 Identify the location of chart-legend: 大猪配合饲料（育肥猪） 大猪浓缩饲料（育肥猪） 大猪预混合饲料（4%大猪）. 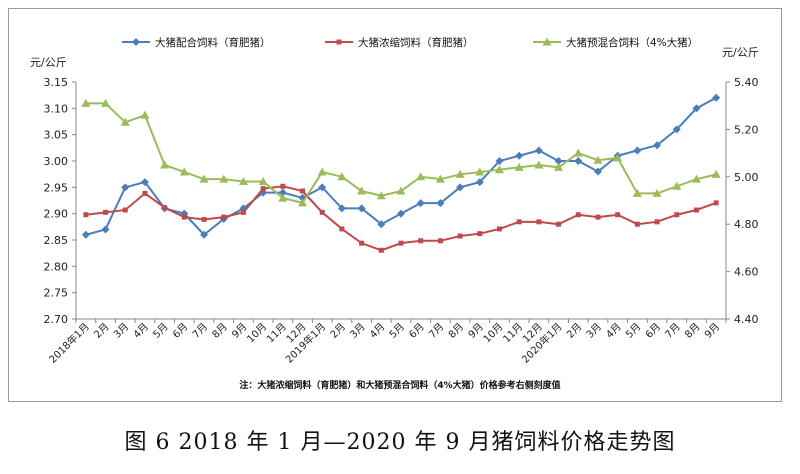
(410, 42).